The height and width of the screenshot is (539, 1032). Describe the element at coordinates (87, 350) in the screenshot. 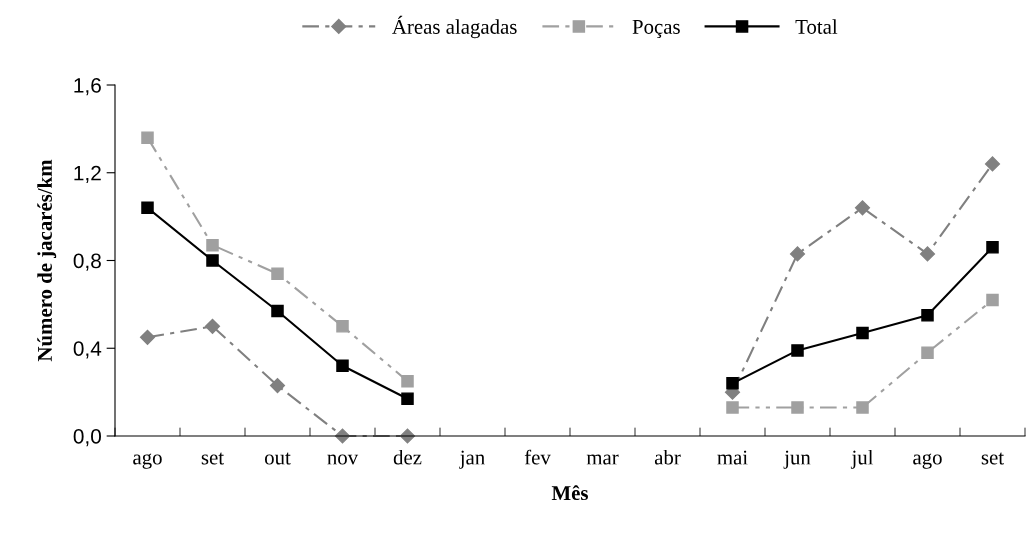

I see `y-tick-label: 0,4` at that location.